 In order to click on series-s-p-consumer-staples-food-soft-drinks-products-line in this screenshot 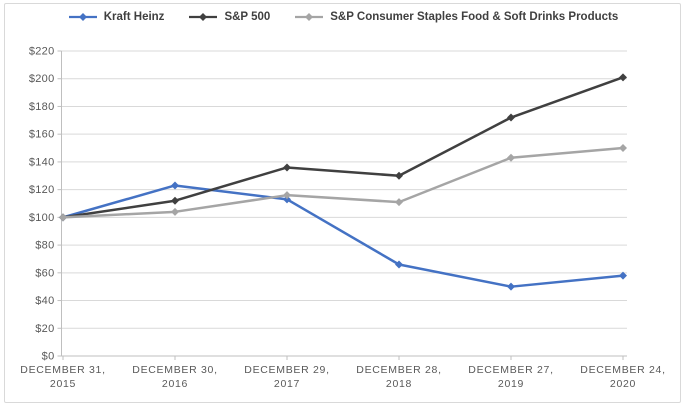, I will do `click(343, 182)`.